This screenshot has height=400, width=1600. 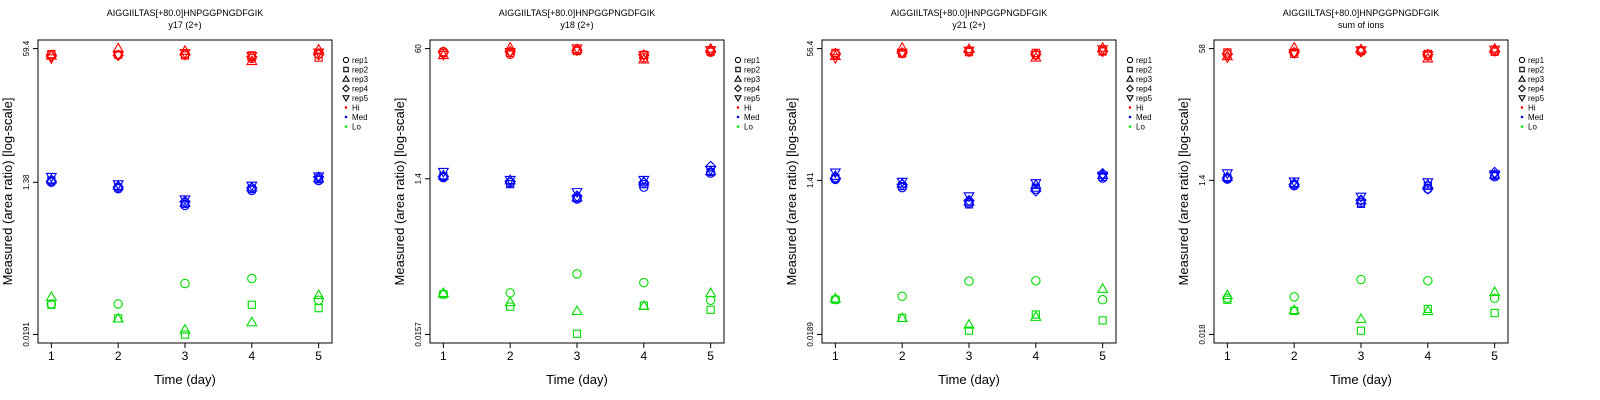 What do you see at coordinates (968, 25) in the screenshot?
I see `chart-subtitle: y21 (2+)` at bounding box center [968, 25].